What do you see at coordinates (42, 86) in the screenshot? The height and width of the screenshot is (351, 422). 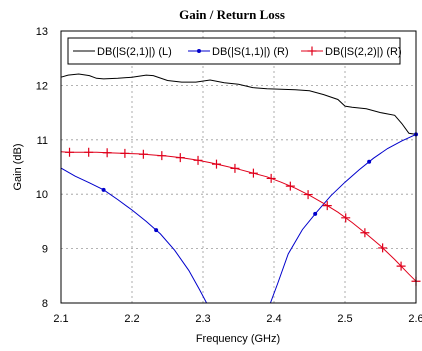 I see `y-tick-label: 12` at bounding box center [42, 86].